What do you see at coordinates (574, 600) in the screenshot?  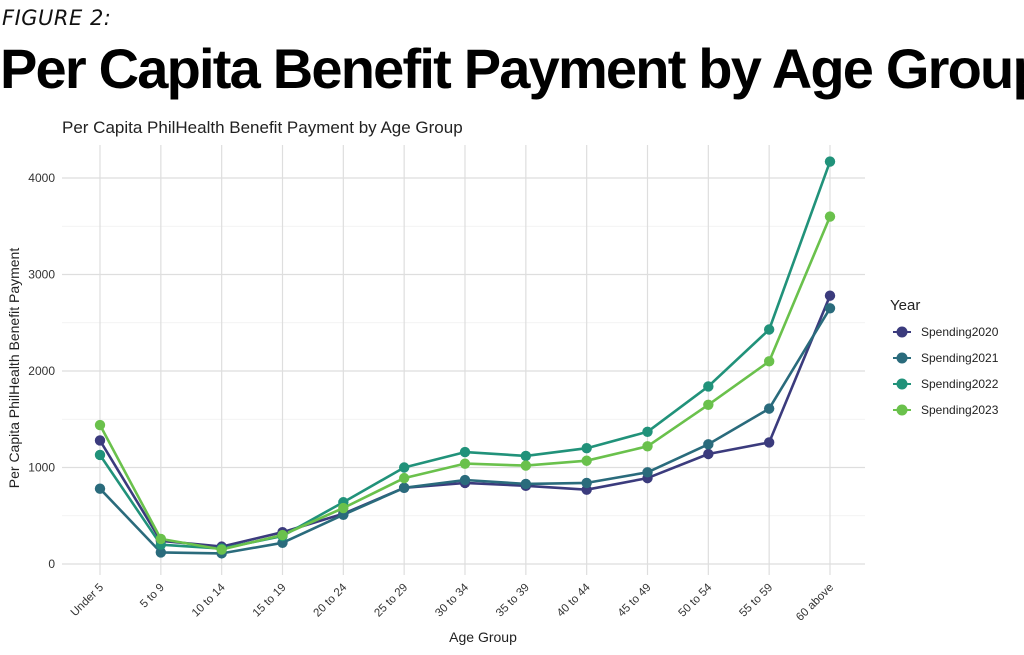 I see `x-tick-label: 40 to 44` at bounding box center [574, 600].